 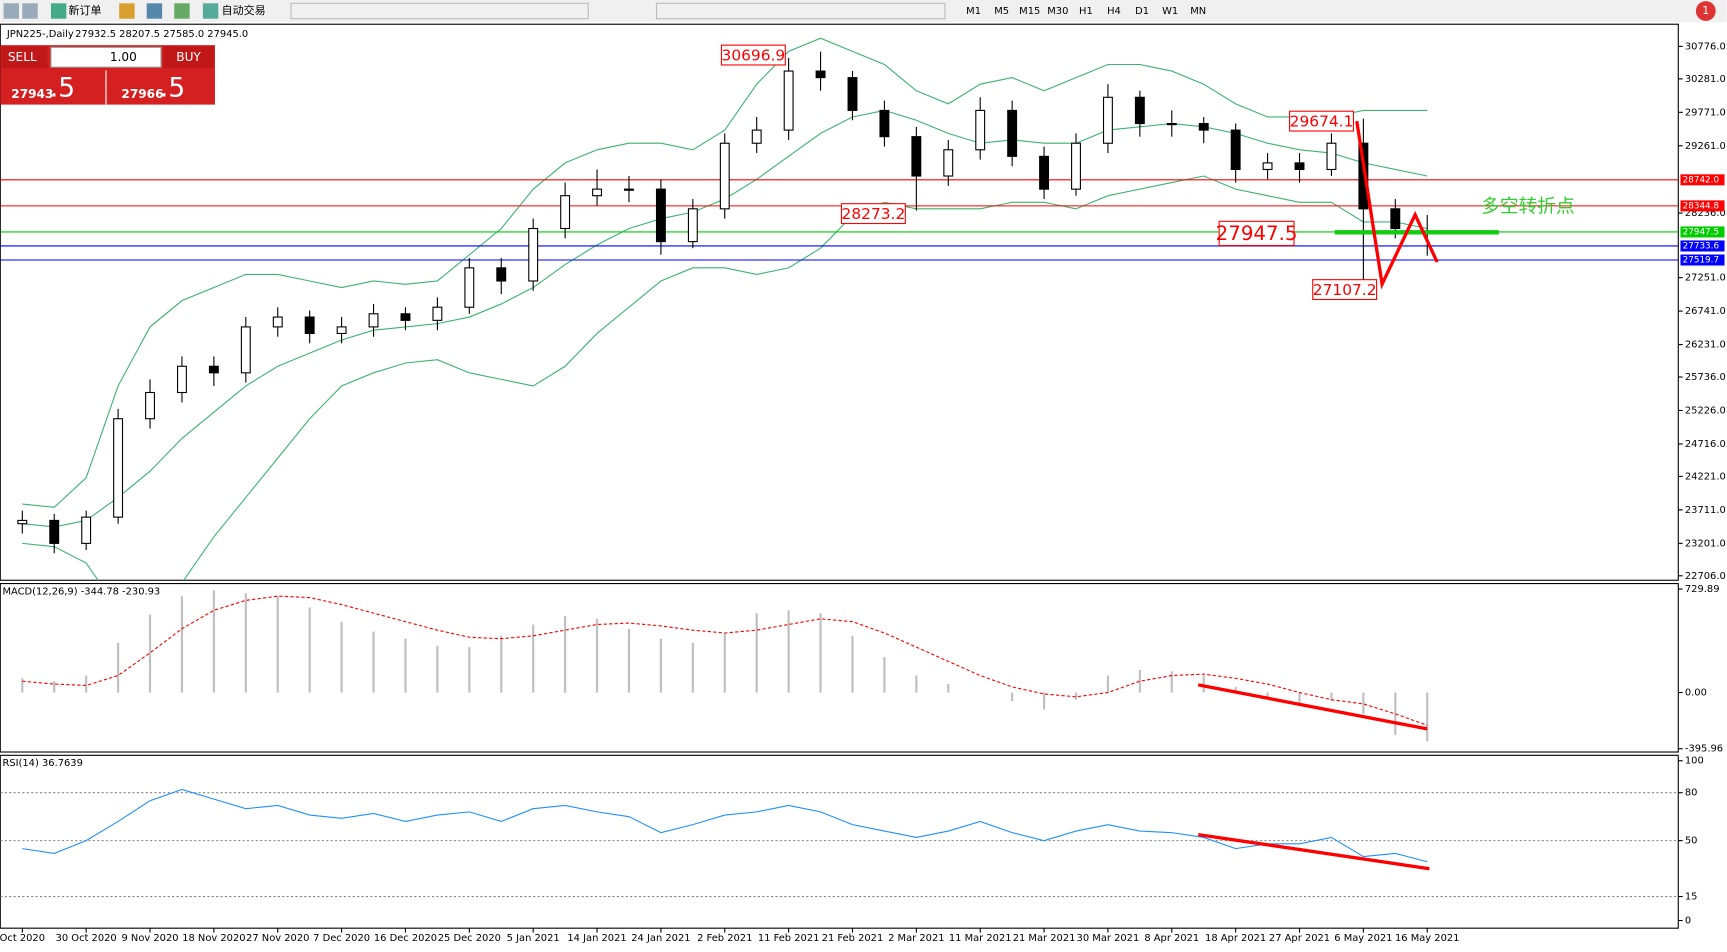 I want to click on rsi-line, so click(x=725, y=825).